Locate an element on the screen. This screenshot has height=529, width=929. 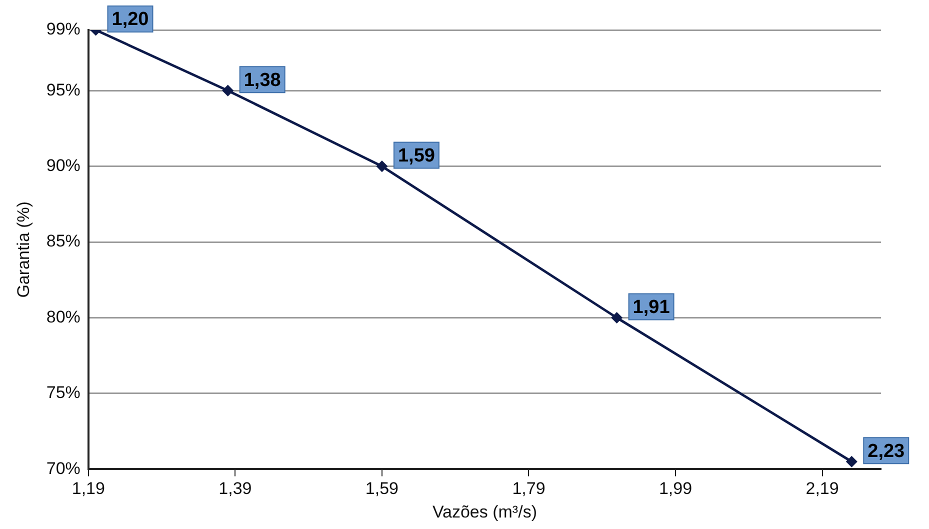
annotation: 1,91 is located at coordinates (651, 307).